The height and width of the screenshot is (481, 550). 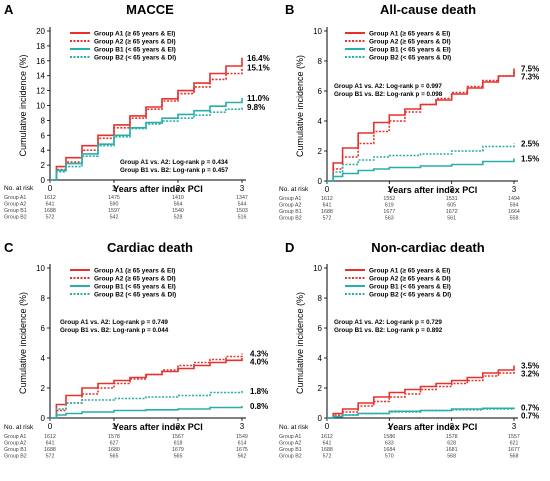 What do you see at coordinates (242, 205) in the screenshot?
I see `at-risk-value: 544` at bounding box center [242, 205].